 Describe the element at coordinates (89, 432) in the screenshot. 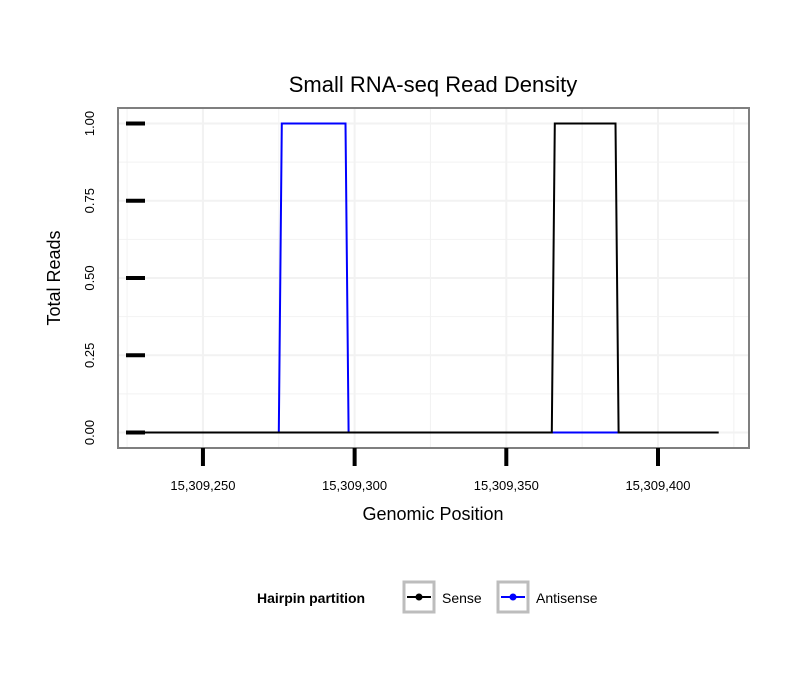

I see `y-tick-label: 0.00` at that location.